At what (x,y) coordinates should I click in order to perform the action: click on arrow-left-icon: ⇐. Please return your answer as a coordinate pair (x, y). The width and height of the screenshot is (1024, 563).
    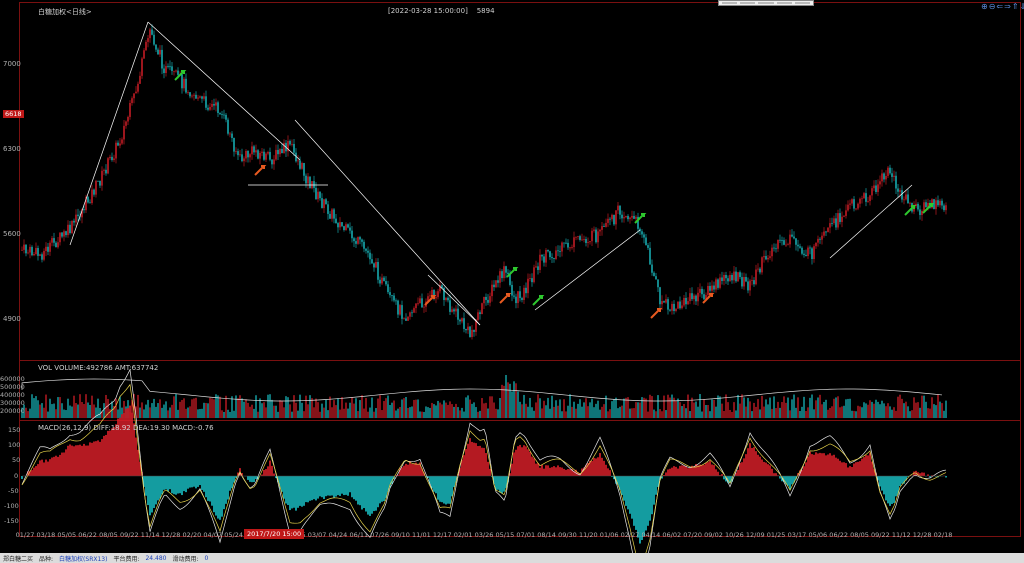
    Looking at the image, I should click on (1000, 6).